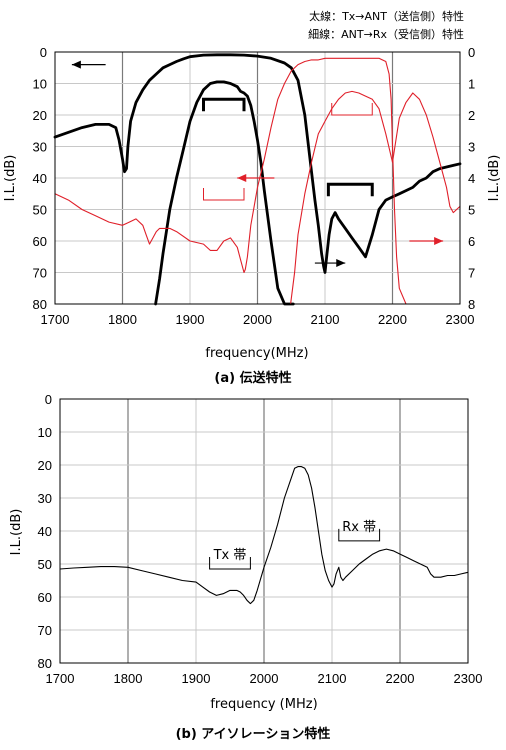  I want to click on chart-b-band-markers, so click(295, 549).